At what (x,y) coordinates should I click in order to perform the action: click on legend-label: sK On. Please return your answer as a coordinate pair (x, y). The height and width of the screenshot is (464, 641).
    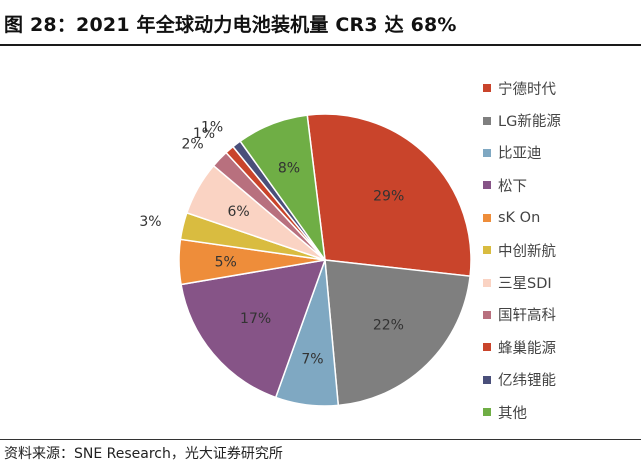
    Looking at the image, I should click on (519, 217).